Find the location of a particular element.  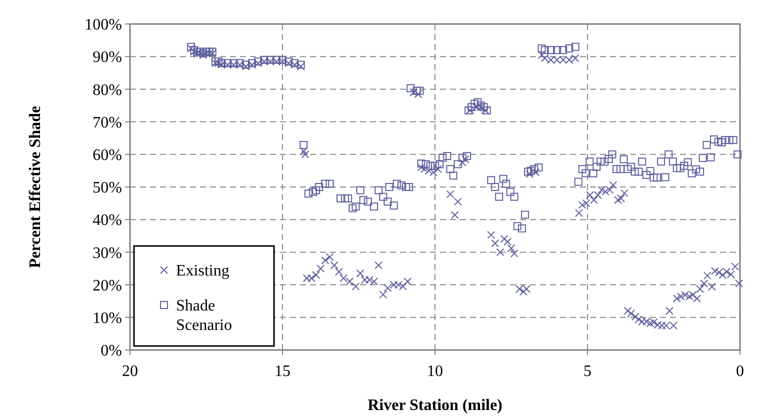

y-axis-title: Percent Effective Shade is located at coordinates (35, 187).